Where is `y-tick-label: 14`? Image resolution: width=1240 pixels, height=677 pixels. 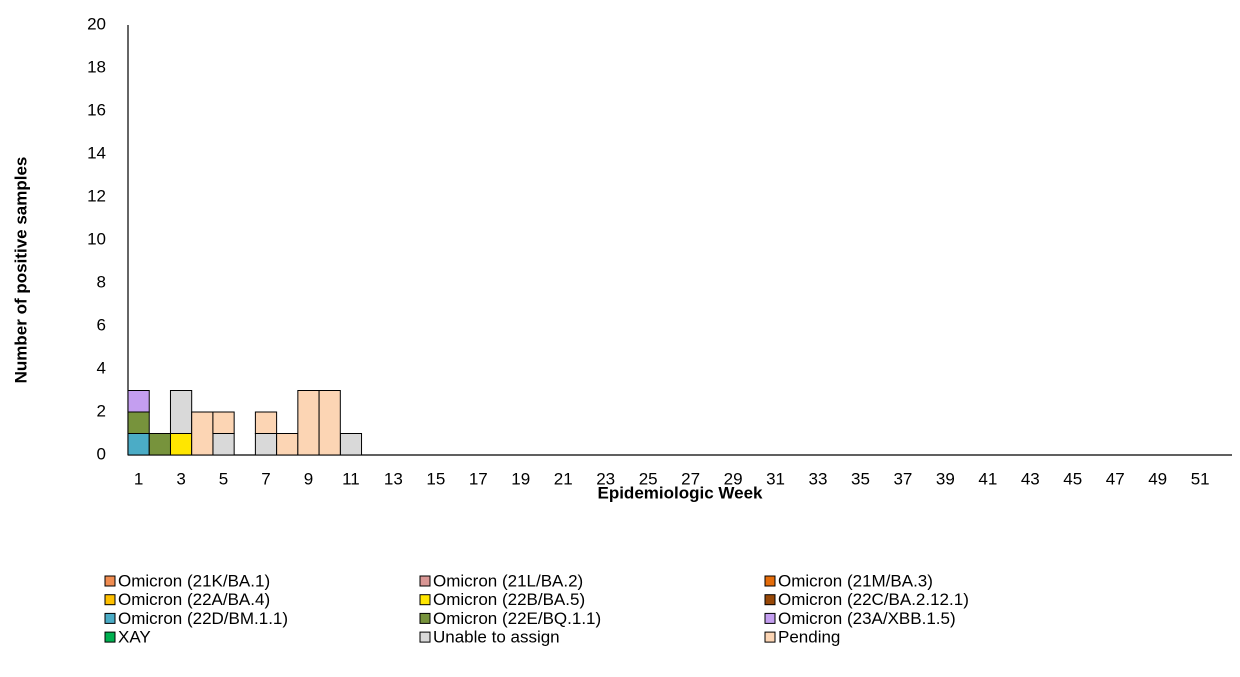
y-tick-label: 14 is located at coordinates (96, 152).